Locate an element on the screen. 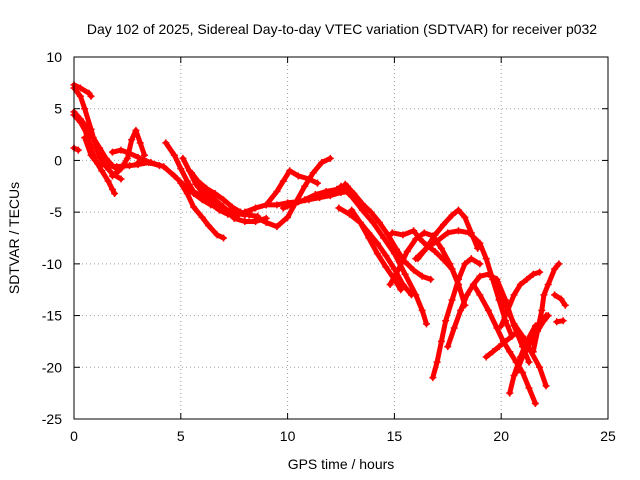  x-axis-label: GPS time / hours is located at coordinates (341, 464).